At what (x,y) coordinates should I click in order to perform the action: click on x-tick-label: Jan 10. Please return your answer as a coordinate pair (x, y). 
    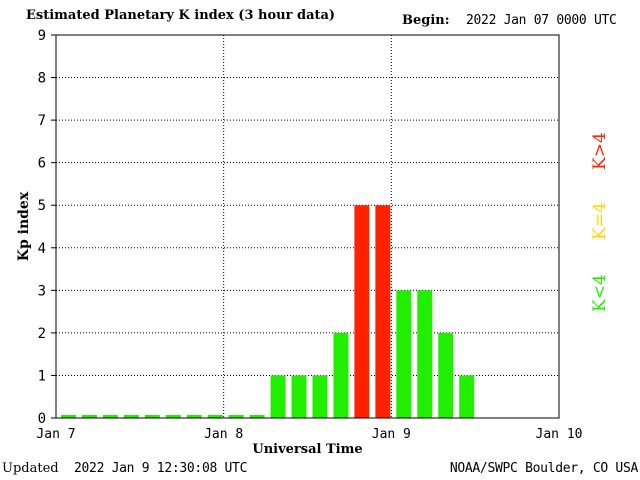
    Looking at the image, I should click on (559, 434).